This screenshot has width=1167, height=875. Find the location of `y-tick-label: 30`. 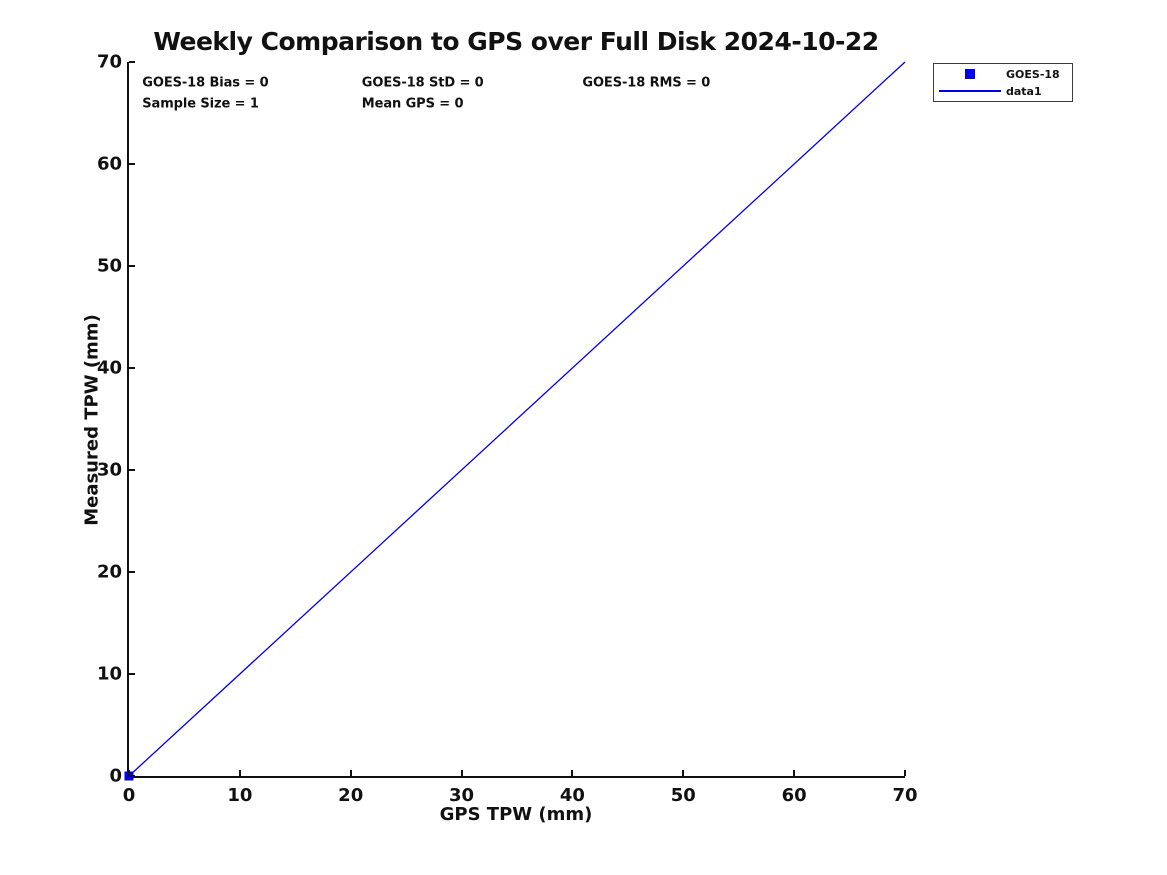

y-tick-label: 30 is located at coordinates (109, 470).